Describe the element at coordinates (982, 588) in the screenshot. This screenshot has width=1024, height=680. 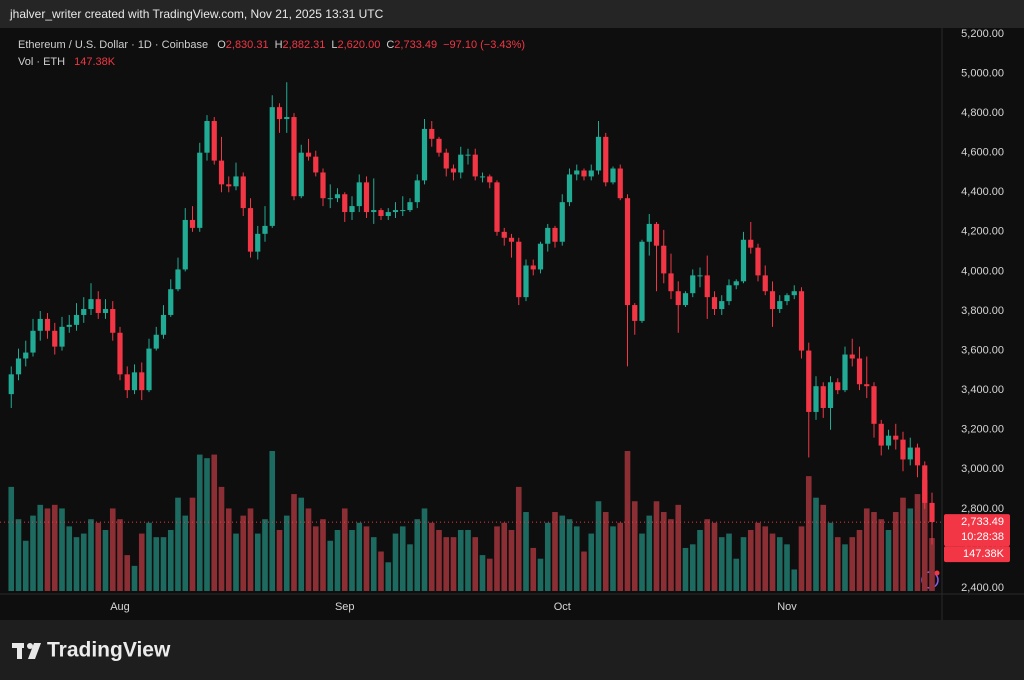
I see `y-tick-label: 2,400.00` at that location.